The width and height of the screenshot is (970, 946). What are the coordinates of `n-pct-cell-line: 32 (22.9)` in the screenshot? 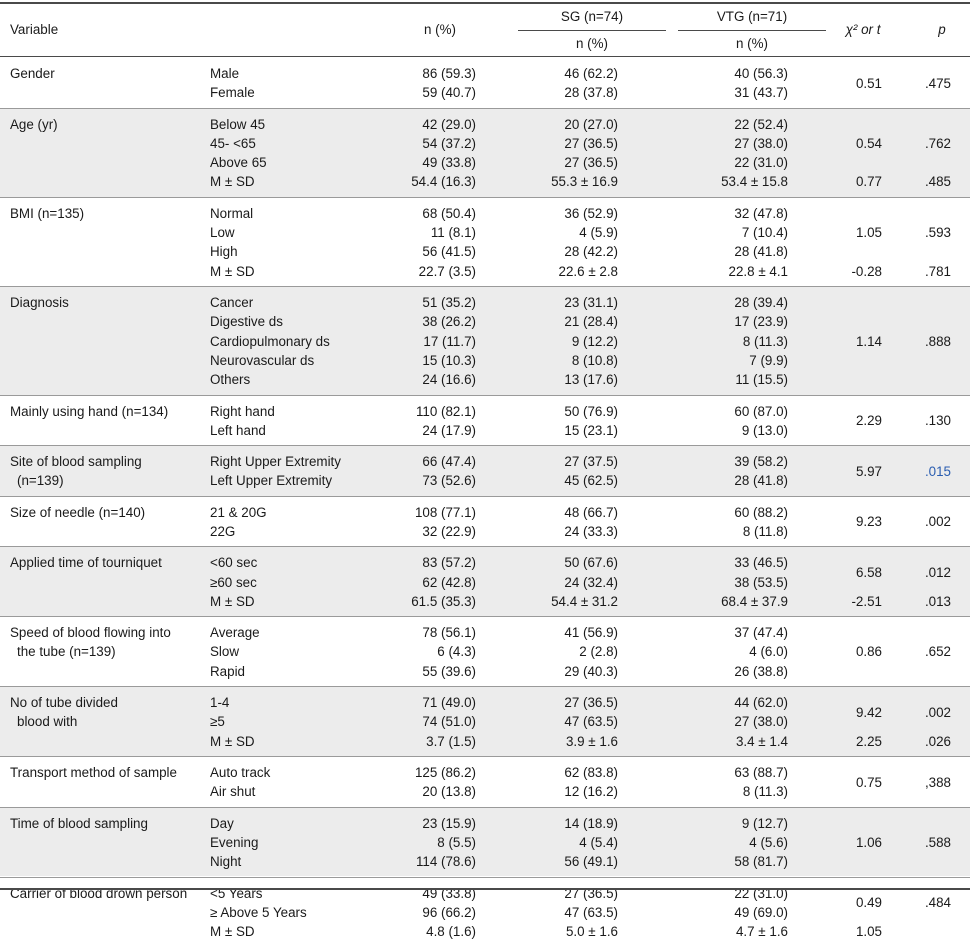 It's located at (428, 531).